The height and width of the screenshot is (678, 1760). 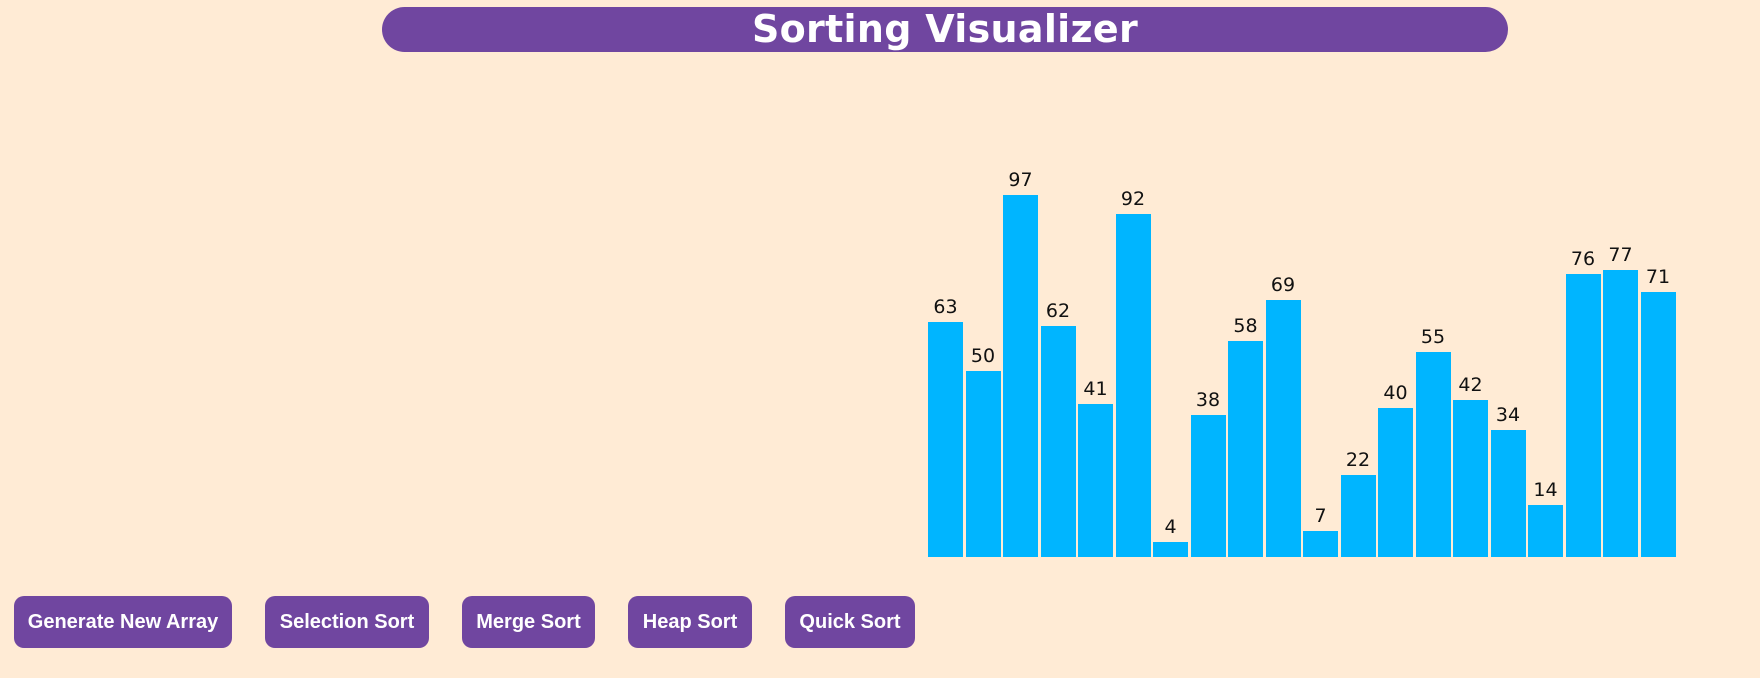 I want to click on bar-value-label: 42, so click(x=1470, y=385).